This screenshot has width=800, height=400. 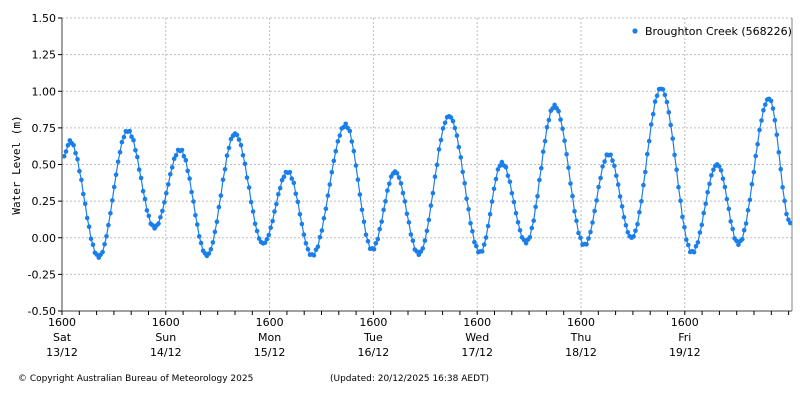 I want to click on svg-text: Sun, so click(x=165, y=337).